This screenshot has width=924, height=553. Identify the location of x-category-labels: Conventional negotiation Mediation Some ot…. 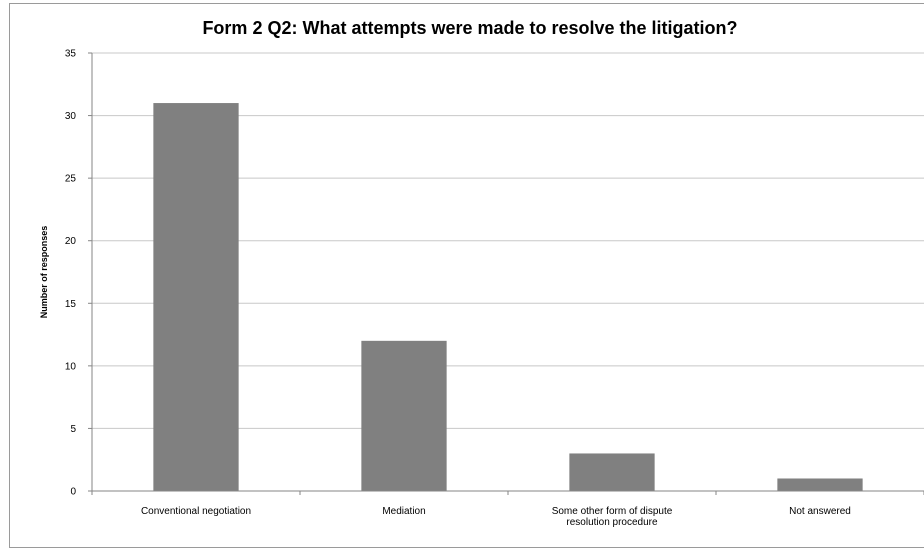
(496, 517).